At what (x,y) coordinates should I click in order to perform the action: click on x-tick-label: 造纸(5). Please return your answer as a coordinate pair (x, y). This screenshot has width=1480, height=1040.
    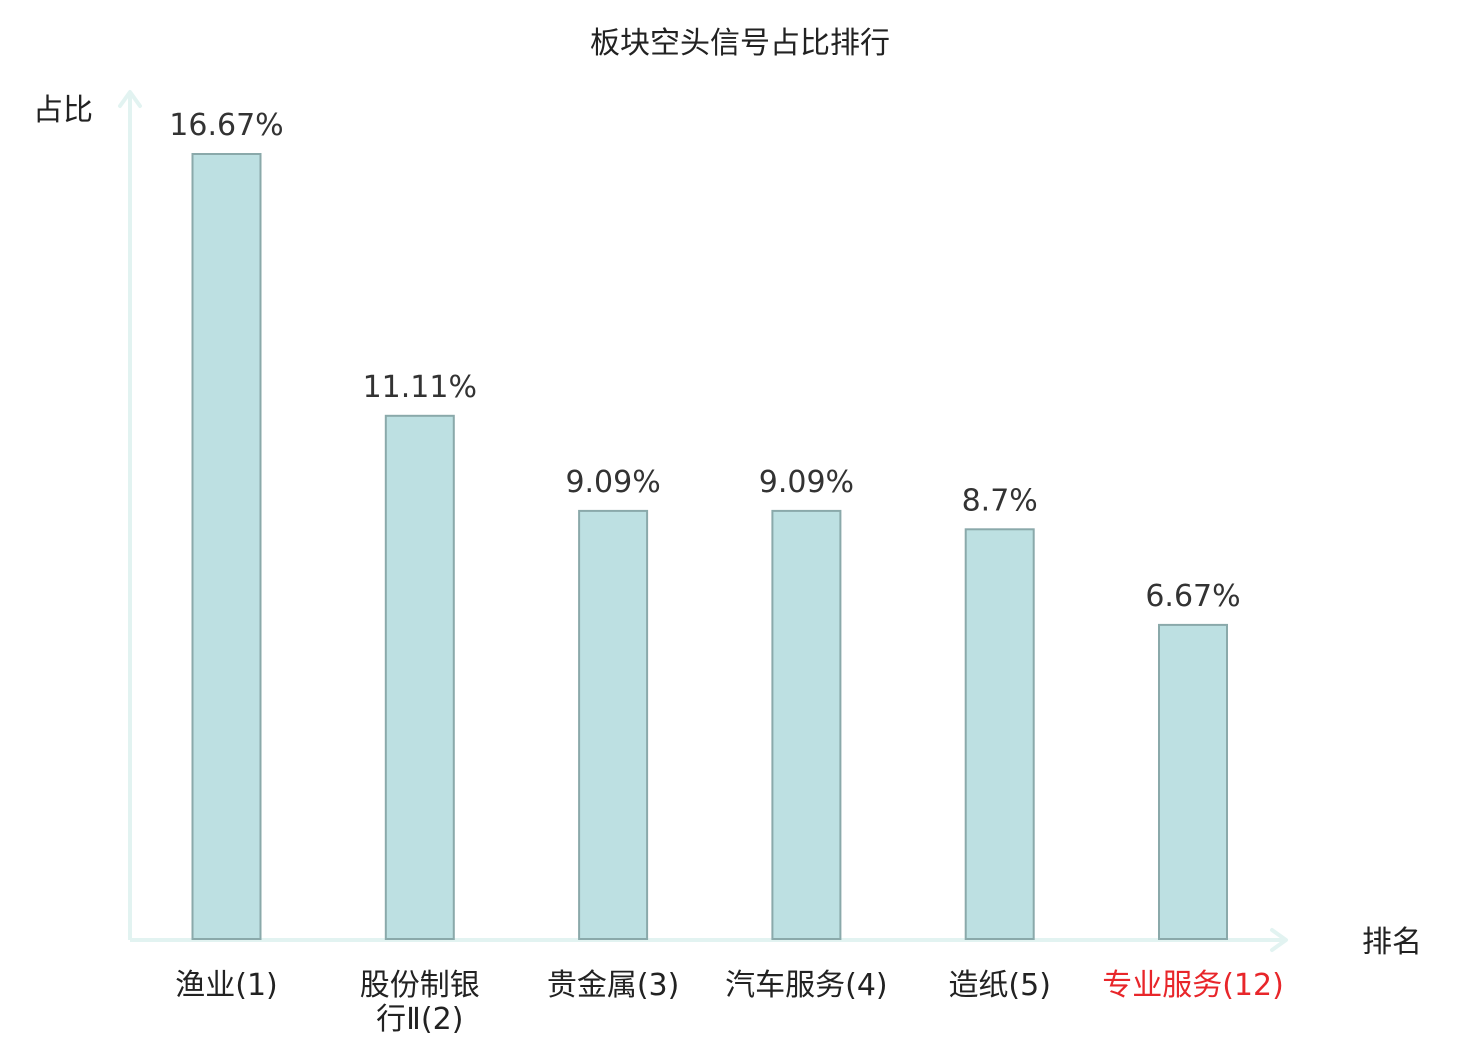
    Looking at the image, I should click on (999, 985).